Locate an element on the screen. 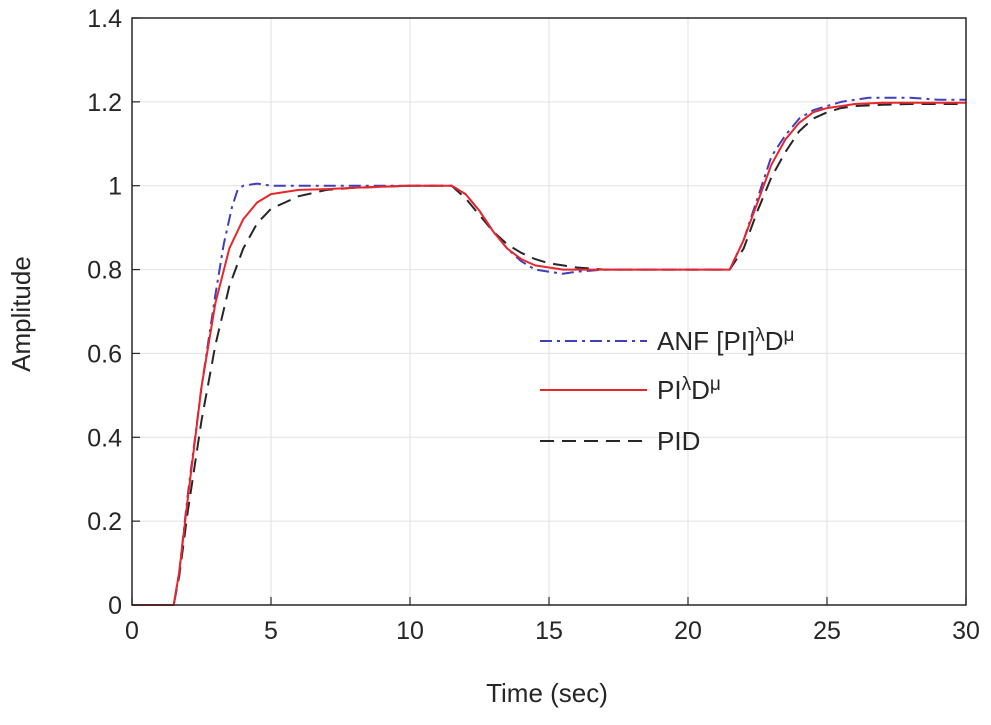 The height and width of the screenshot is (725, 991). legend-entry-1-sup2: μ is located at coordinates (715, 384).